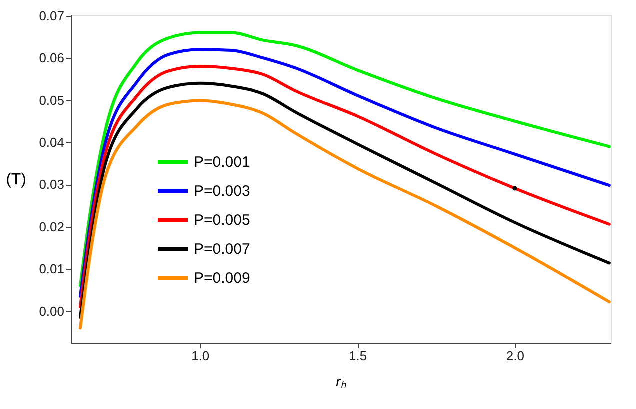  What do you see at coordinates (515, 356) in the screenshot?
I see `x-tick-label: 2.0` at bounding box center [515, 356].